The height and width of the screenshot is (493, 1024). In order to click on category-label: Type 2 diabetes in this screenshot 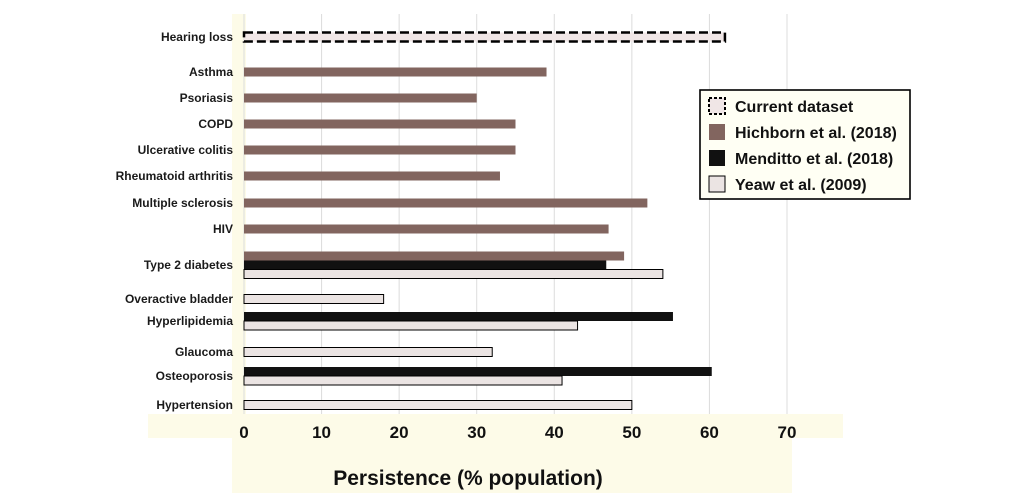, I will do `click(188, 265)`.